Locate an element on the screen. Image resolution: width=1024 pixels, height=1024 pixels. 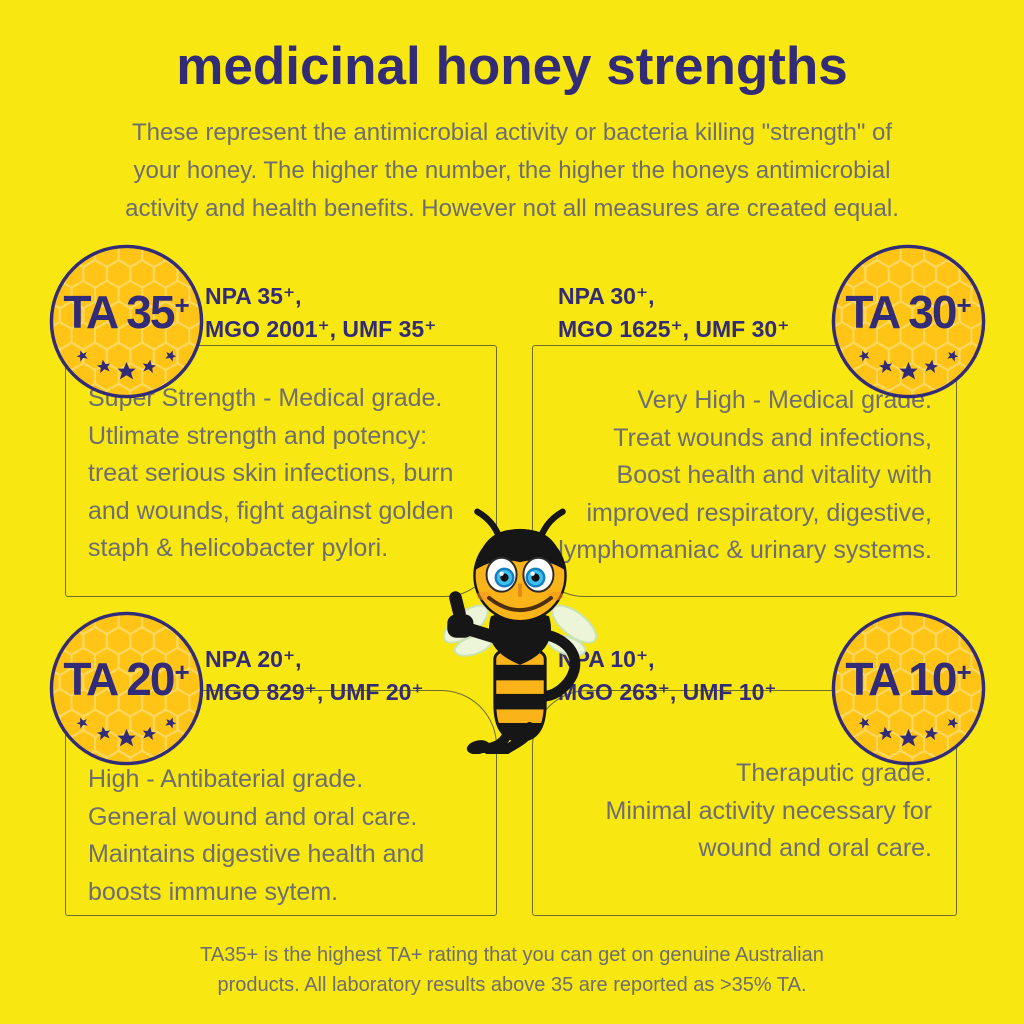
ta10-badge: TA 10+ is located at coordinates (908, 688).